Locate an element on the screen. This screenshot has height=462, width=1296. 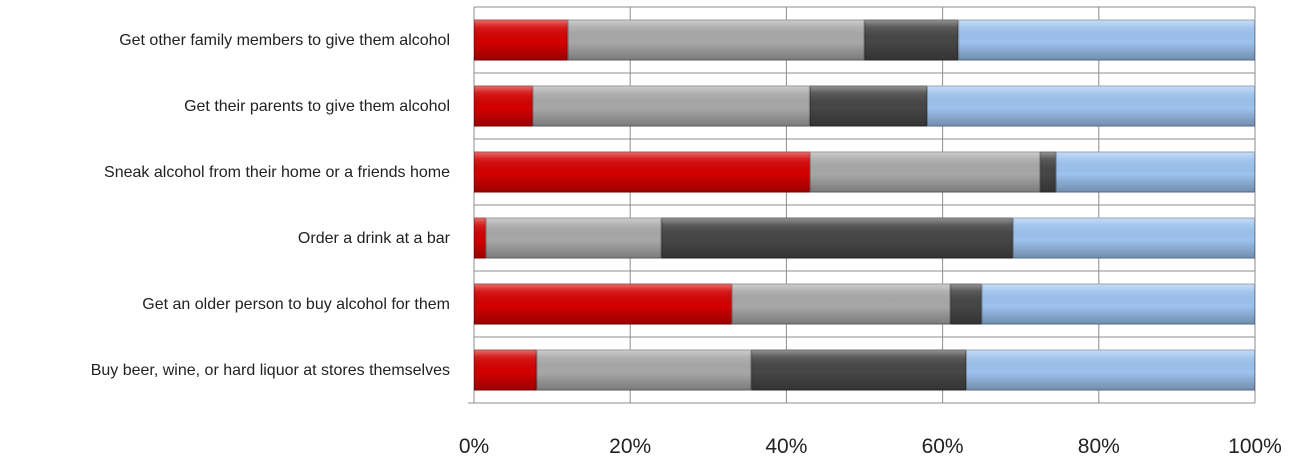
x-tick-label: 20% is located at coordinates (630, 446).